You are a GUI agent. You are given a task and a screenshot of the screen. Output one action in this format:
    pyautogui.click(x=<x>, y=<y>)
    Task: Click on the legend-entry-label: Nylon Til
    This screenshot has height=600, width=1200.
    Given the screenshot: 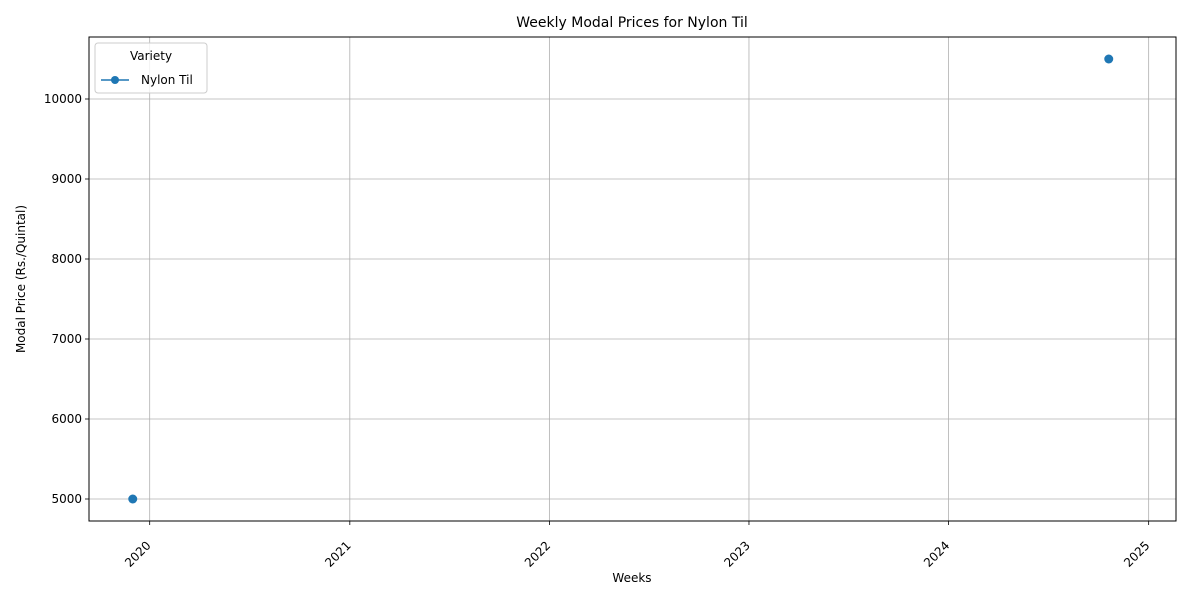 What is the action you would take?
    pyautogui.click(x=167, y=80)
    